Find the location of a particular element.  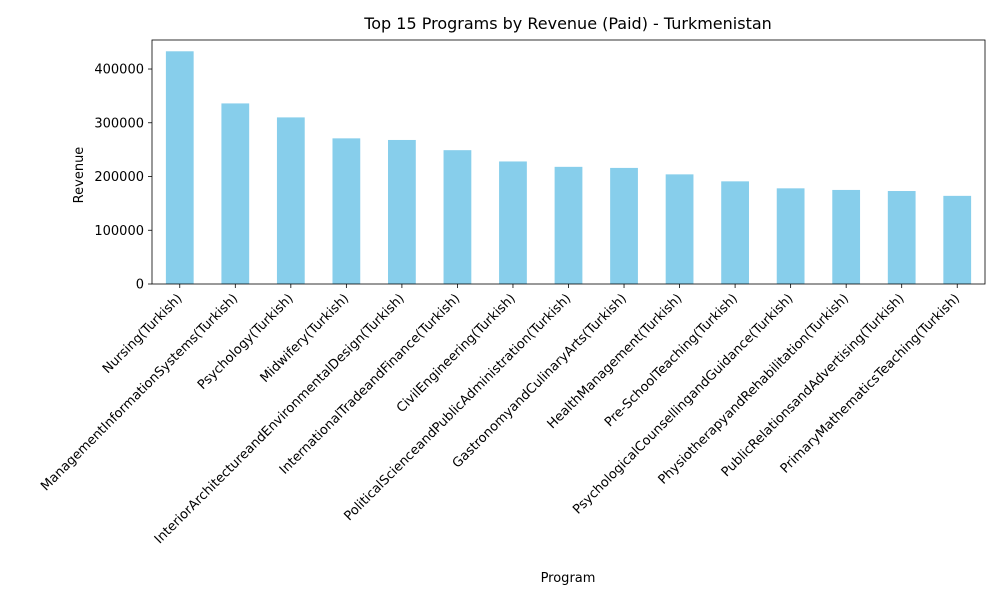

x-tick-label: PhysiotherapyandRehabilitation(Turkish) is located at coordinates (754, 389).